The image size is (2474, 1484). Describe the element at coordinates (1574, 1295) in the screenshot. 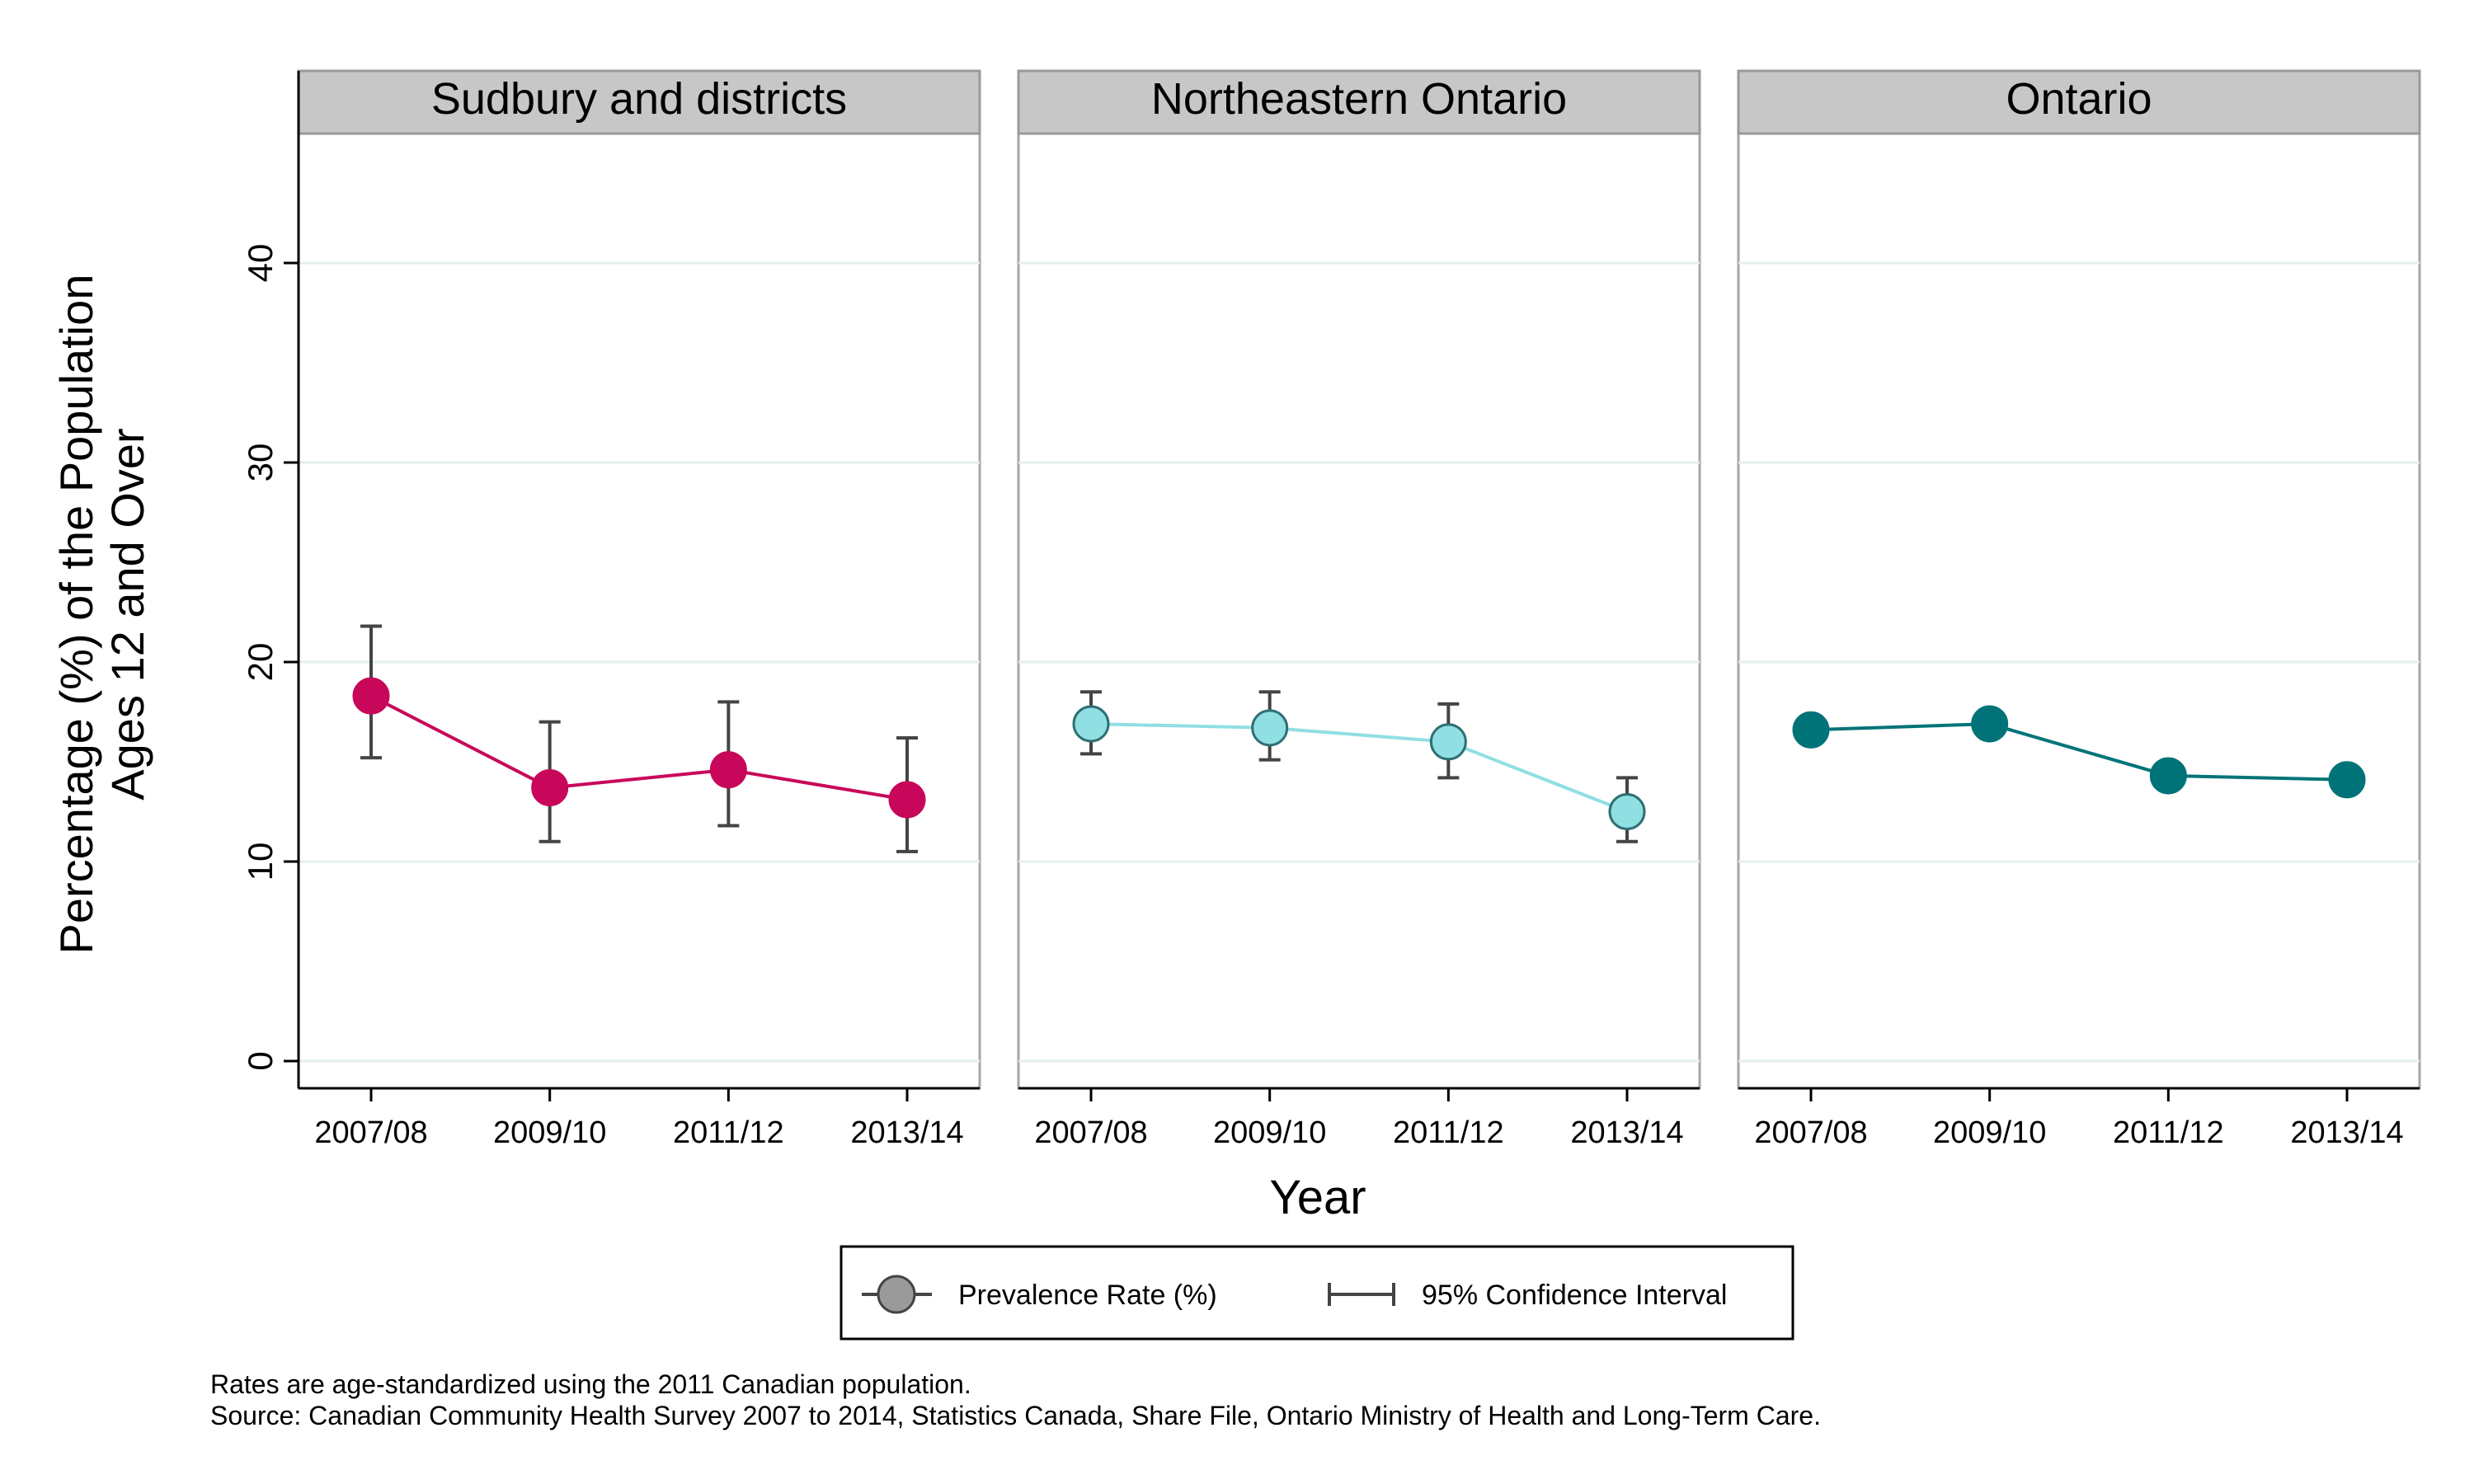

I see `legend-interval-label: 95% Confidence Interval` at that location.